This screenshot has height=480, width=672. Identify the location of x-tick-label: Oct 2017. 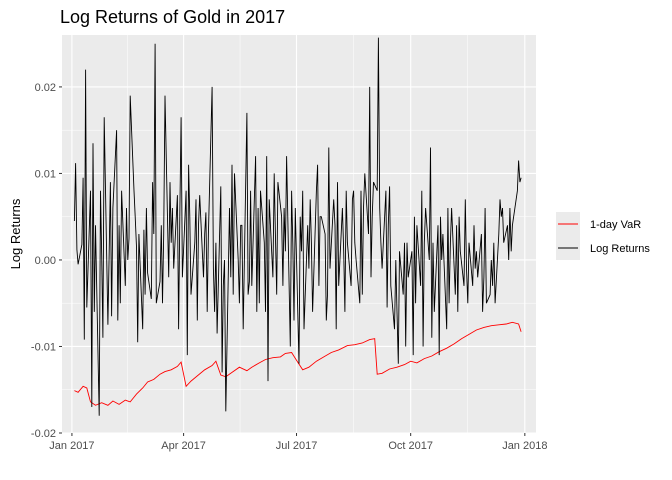
(410, 446).